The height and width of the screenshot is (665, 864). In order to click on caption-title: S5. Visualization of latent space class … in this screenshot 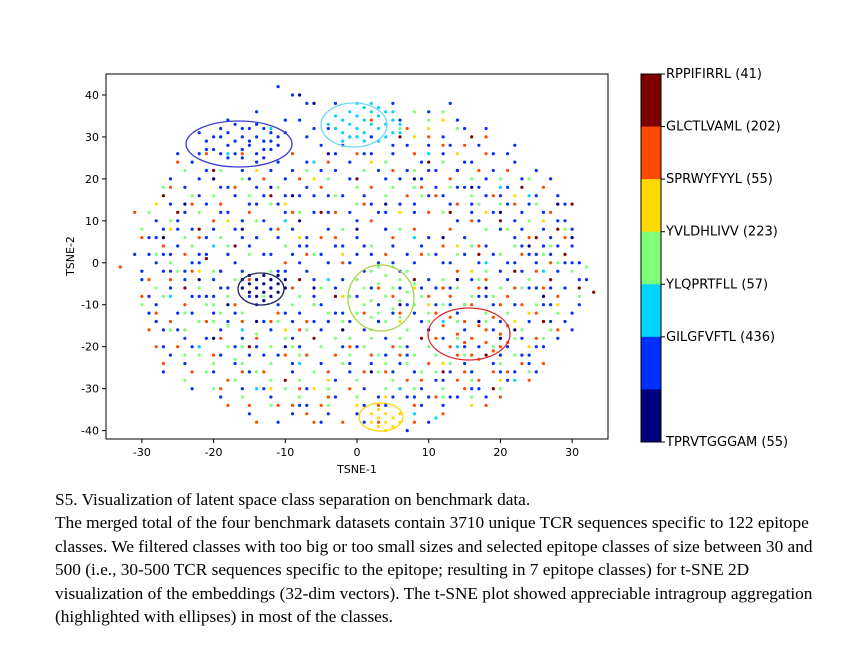, I will do `click(293, 499)`.